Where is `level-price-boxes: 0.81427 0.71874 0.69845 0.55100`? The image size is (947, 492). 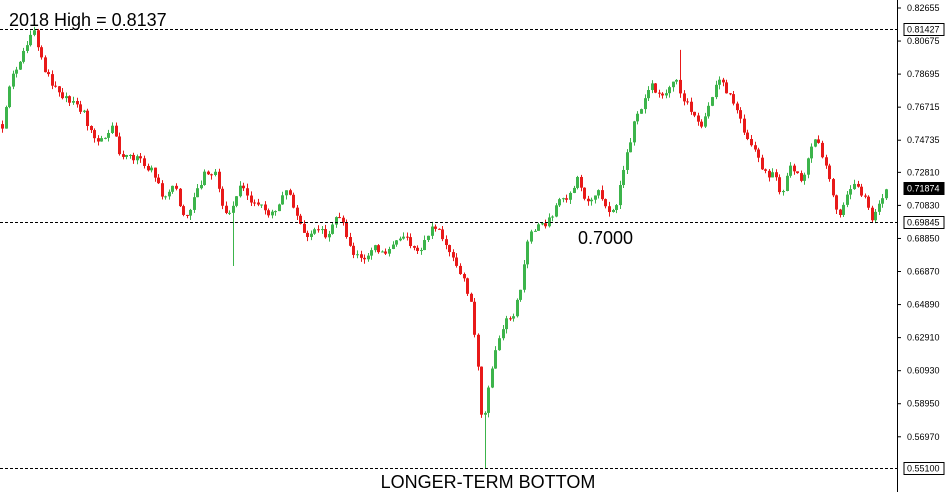
level-price-boxes: 0.81427 0.71874 0.69845 0.55100 is located at coordinates (924, 249).